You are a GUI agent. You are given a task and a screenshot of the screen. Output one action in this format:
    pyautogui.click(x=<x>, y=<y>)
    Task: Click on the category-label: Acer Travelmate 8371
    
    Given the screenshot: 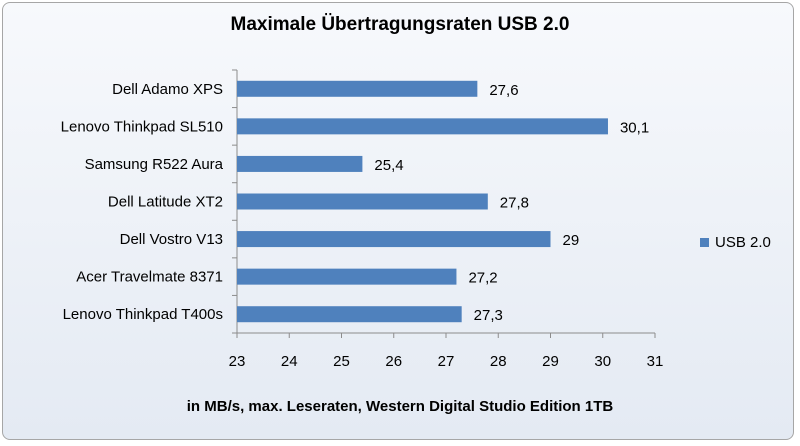 What is the action you would take?
    pyautogui.click(x=149, y=277)
    